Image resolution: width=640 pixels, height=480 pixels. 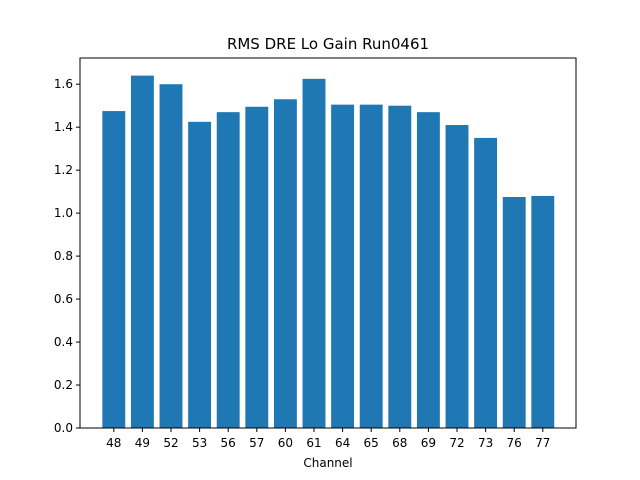 I want to click on y-tick-label: 0.4, so click(x=63, y=342).